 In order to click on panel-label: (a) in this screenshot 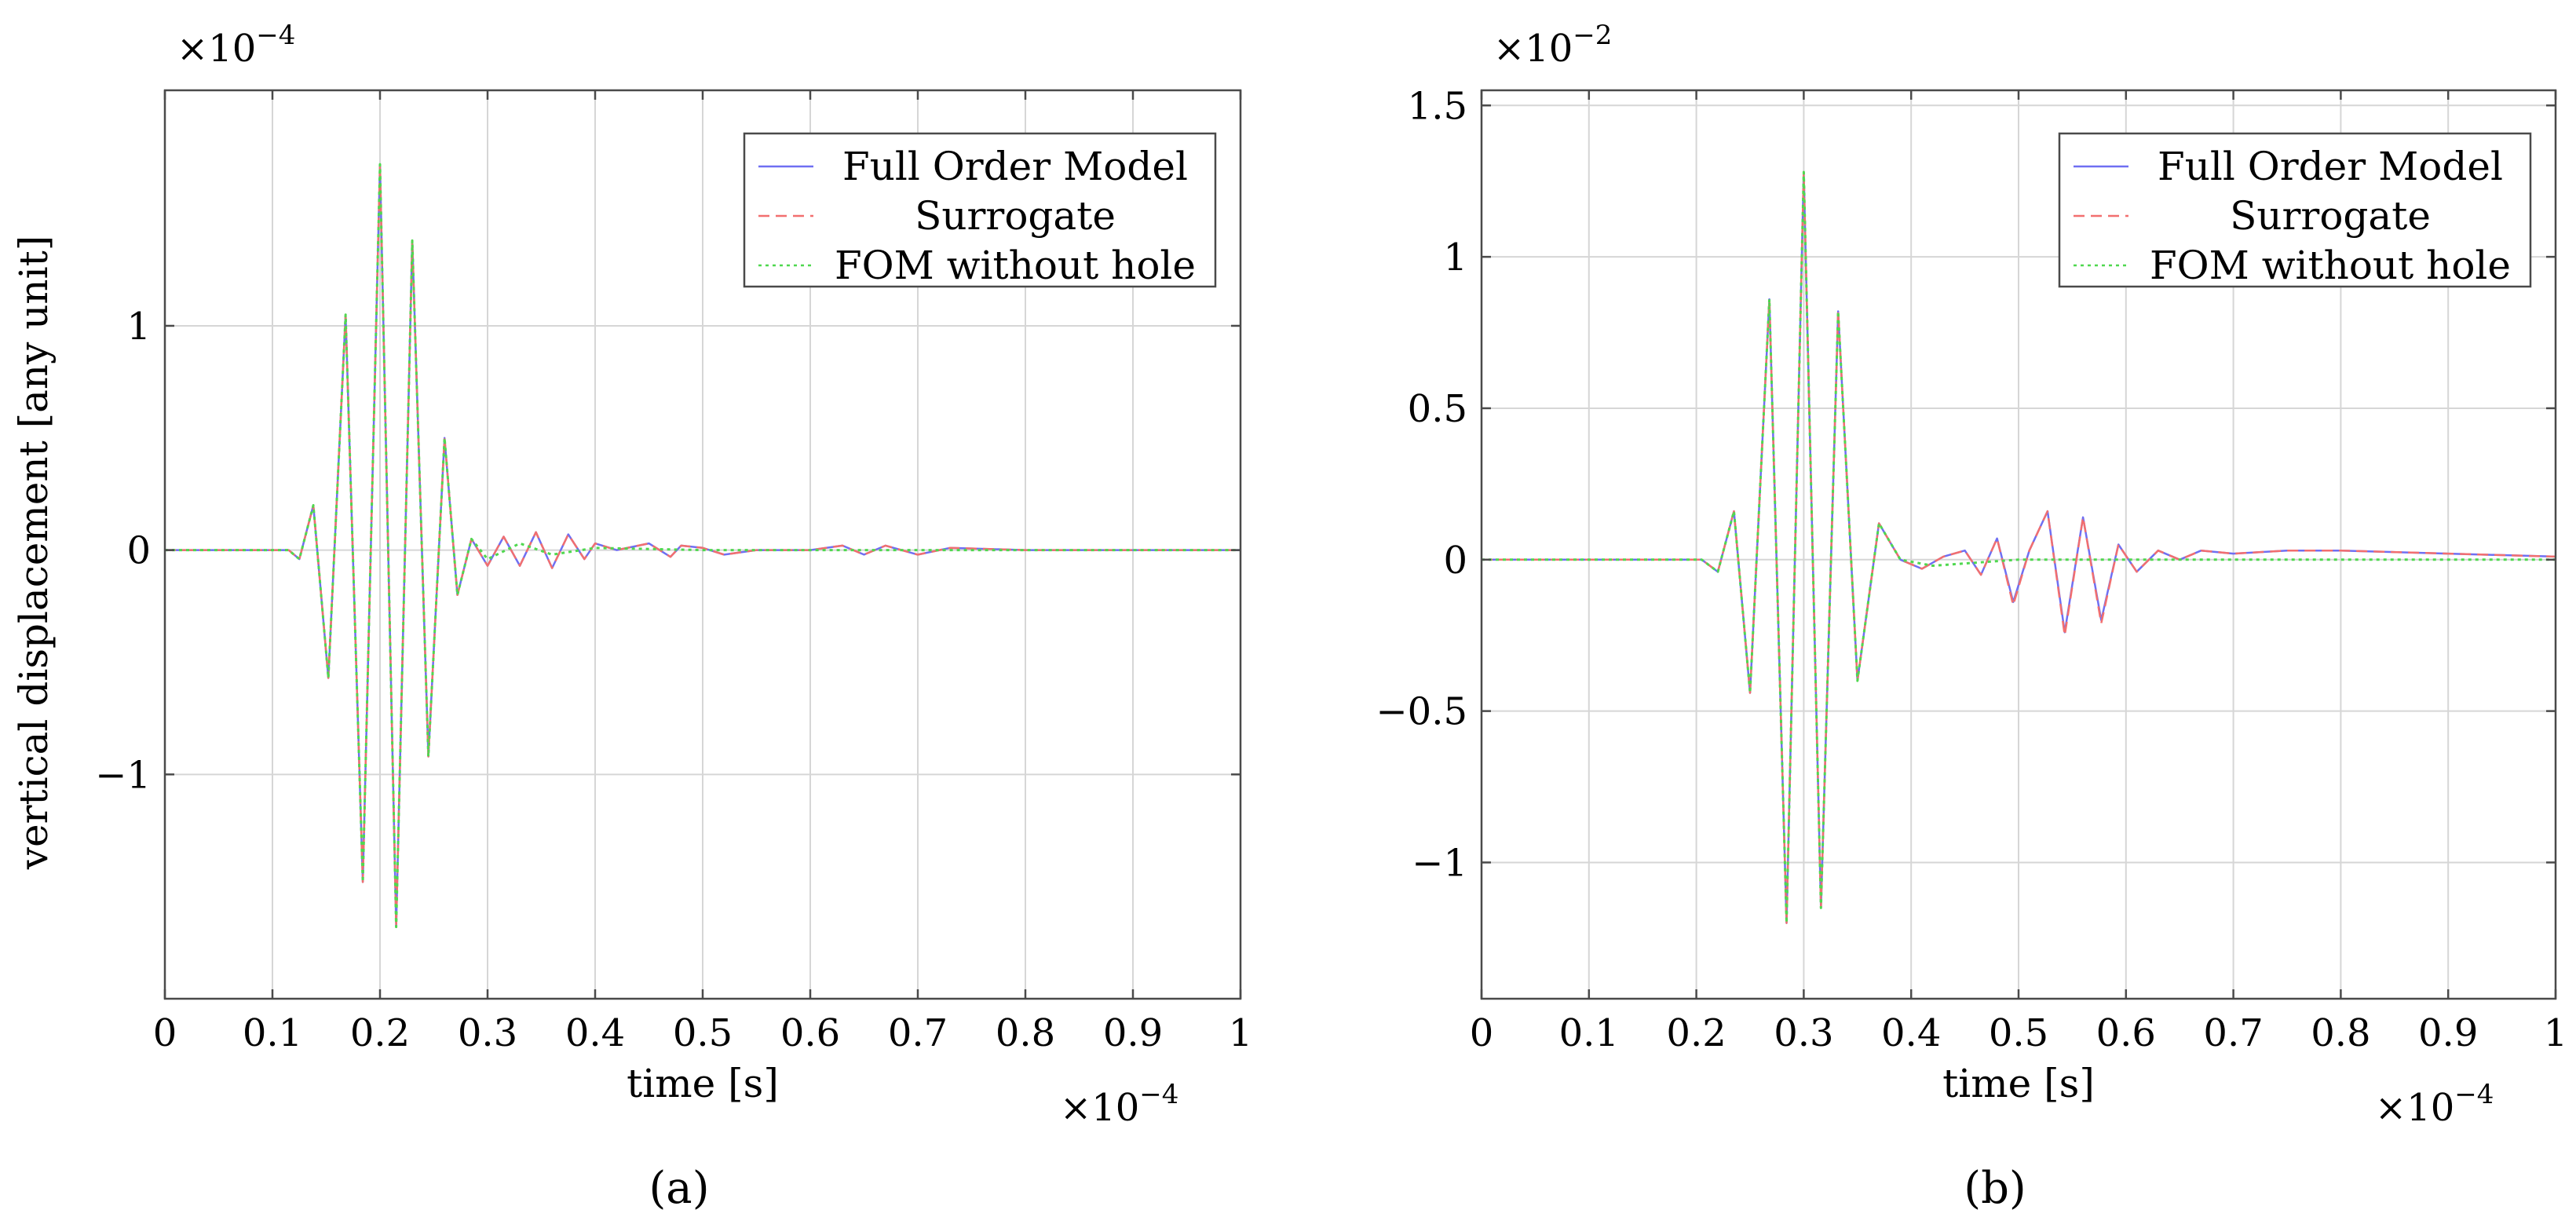, I will do `click(679, 1188)`.